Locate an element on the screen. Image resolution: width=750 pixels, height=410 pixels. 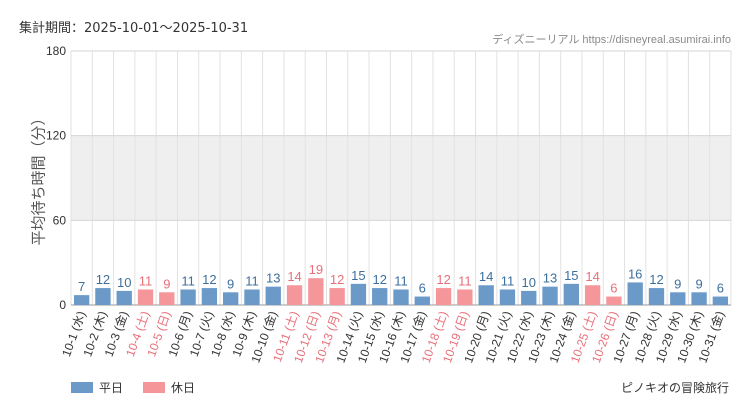
period-label: 集計期間：2025-10-01～2025-10-31 is located at coordinates (134, 28).